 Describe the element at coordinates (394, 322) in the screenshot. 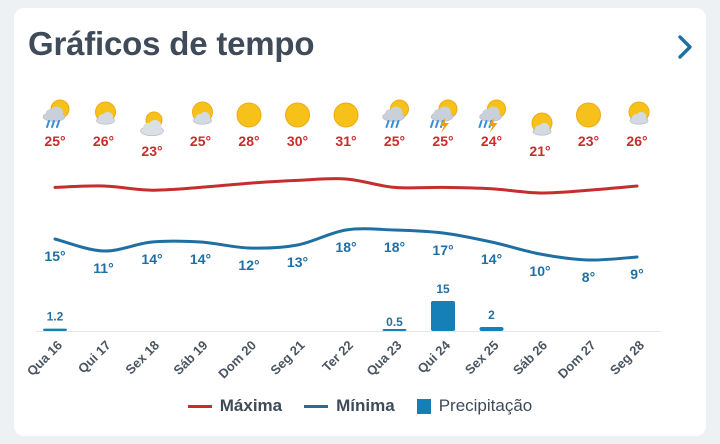

I see `precip-label: 0.5` at that location.